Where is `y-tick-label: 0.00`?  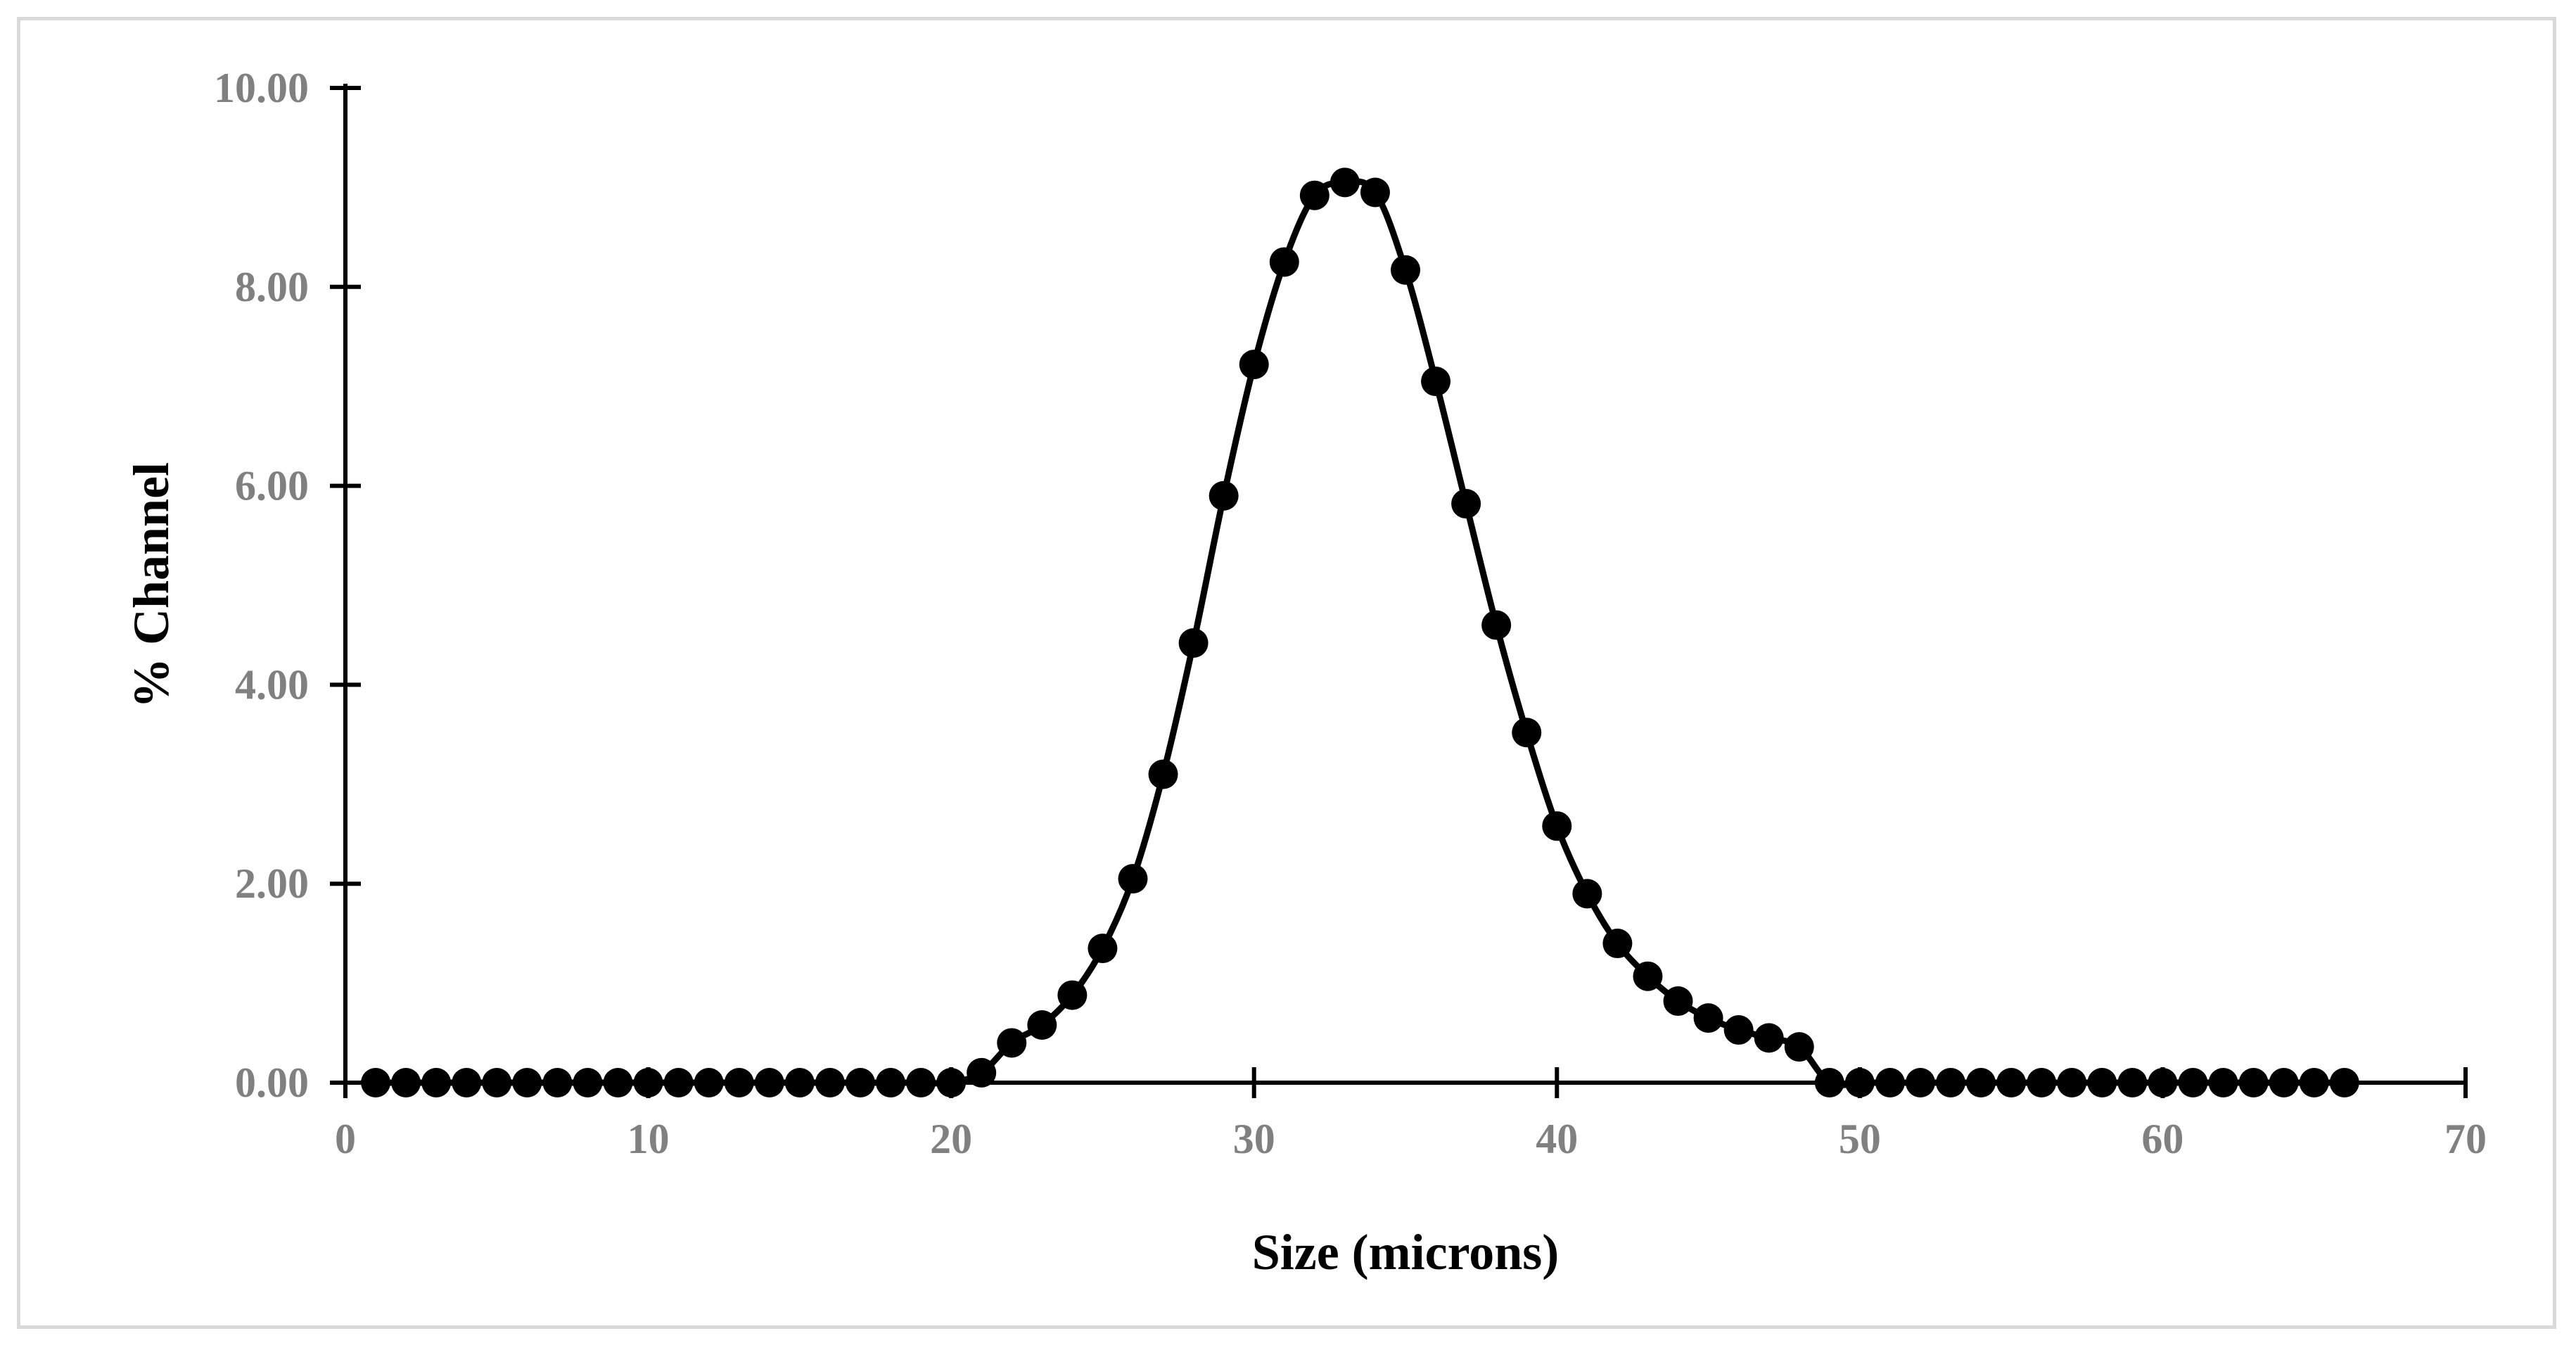 y-tick-label: 0.00 is located at coordinates (272, 1083).